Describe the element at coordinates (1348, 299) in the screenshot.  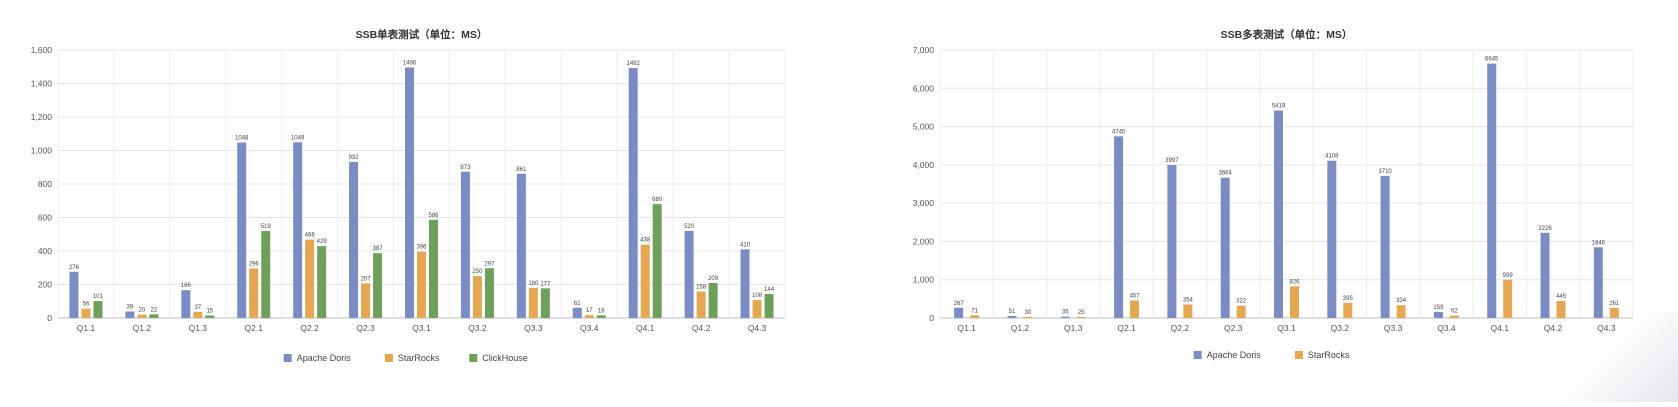
I see `bar-value-label: 395` at that location.